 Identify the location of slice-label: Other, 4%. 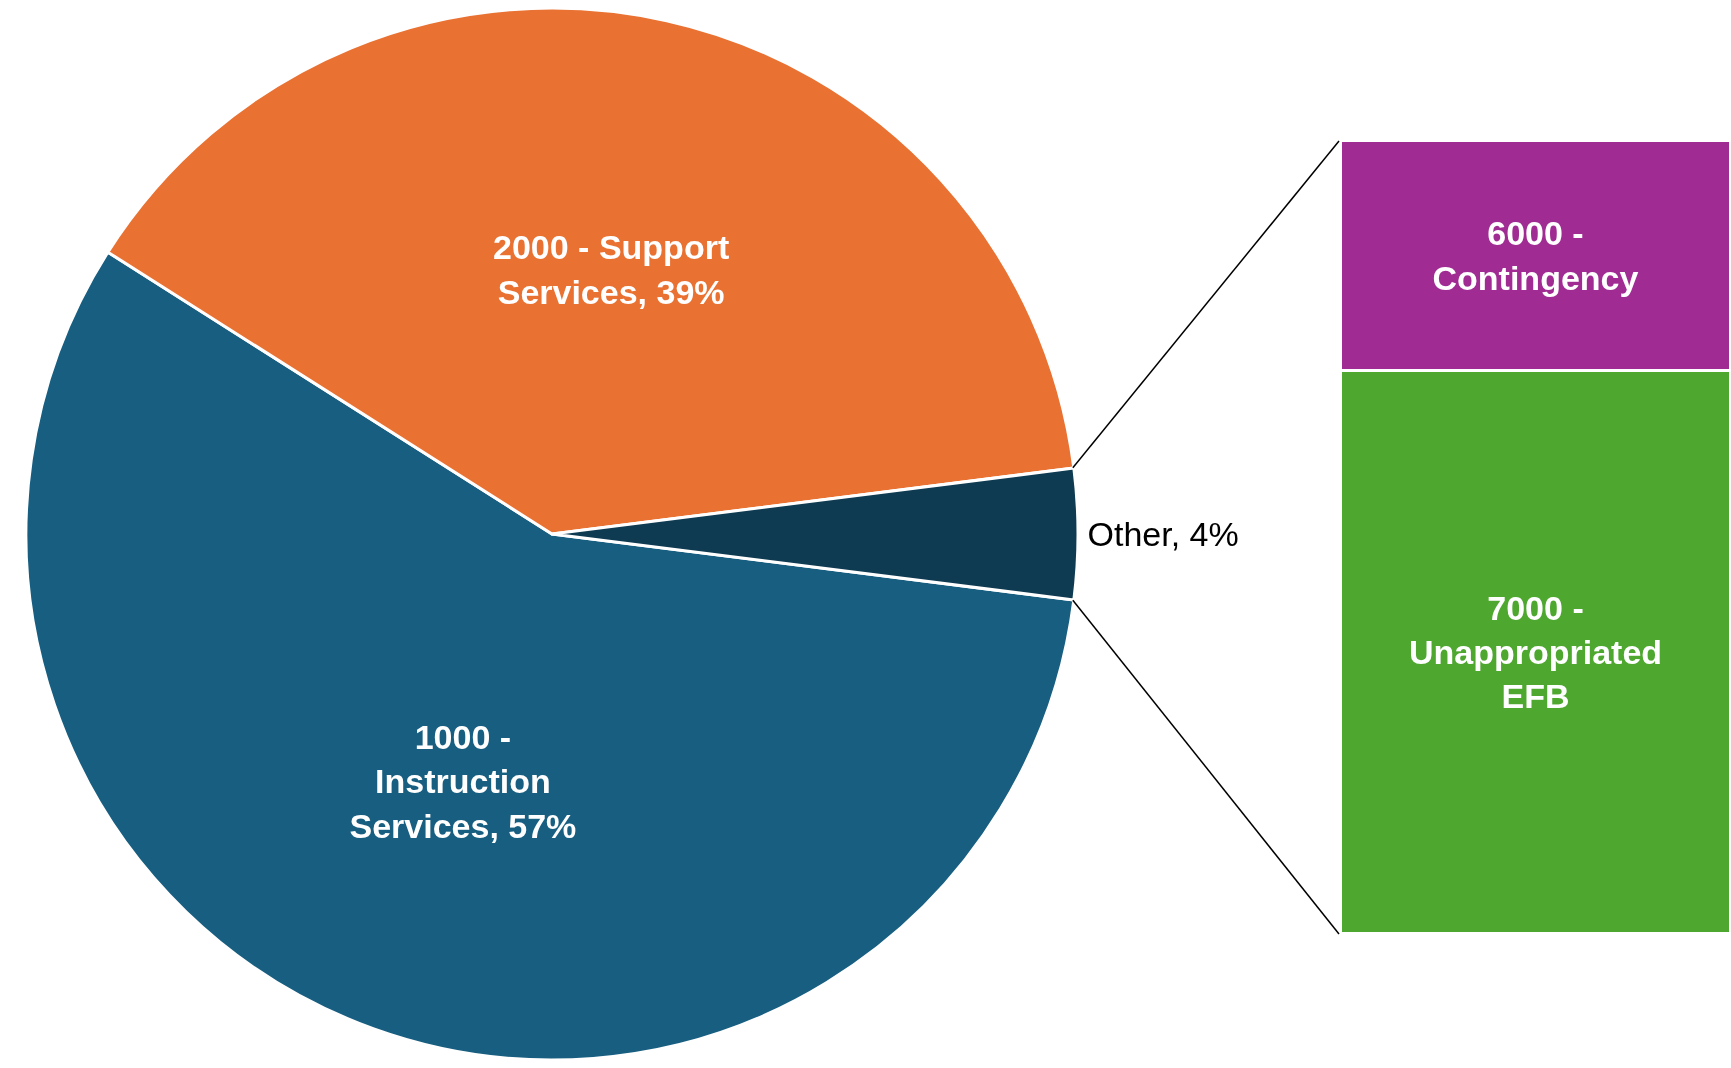
(1163, 534).